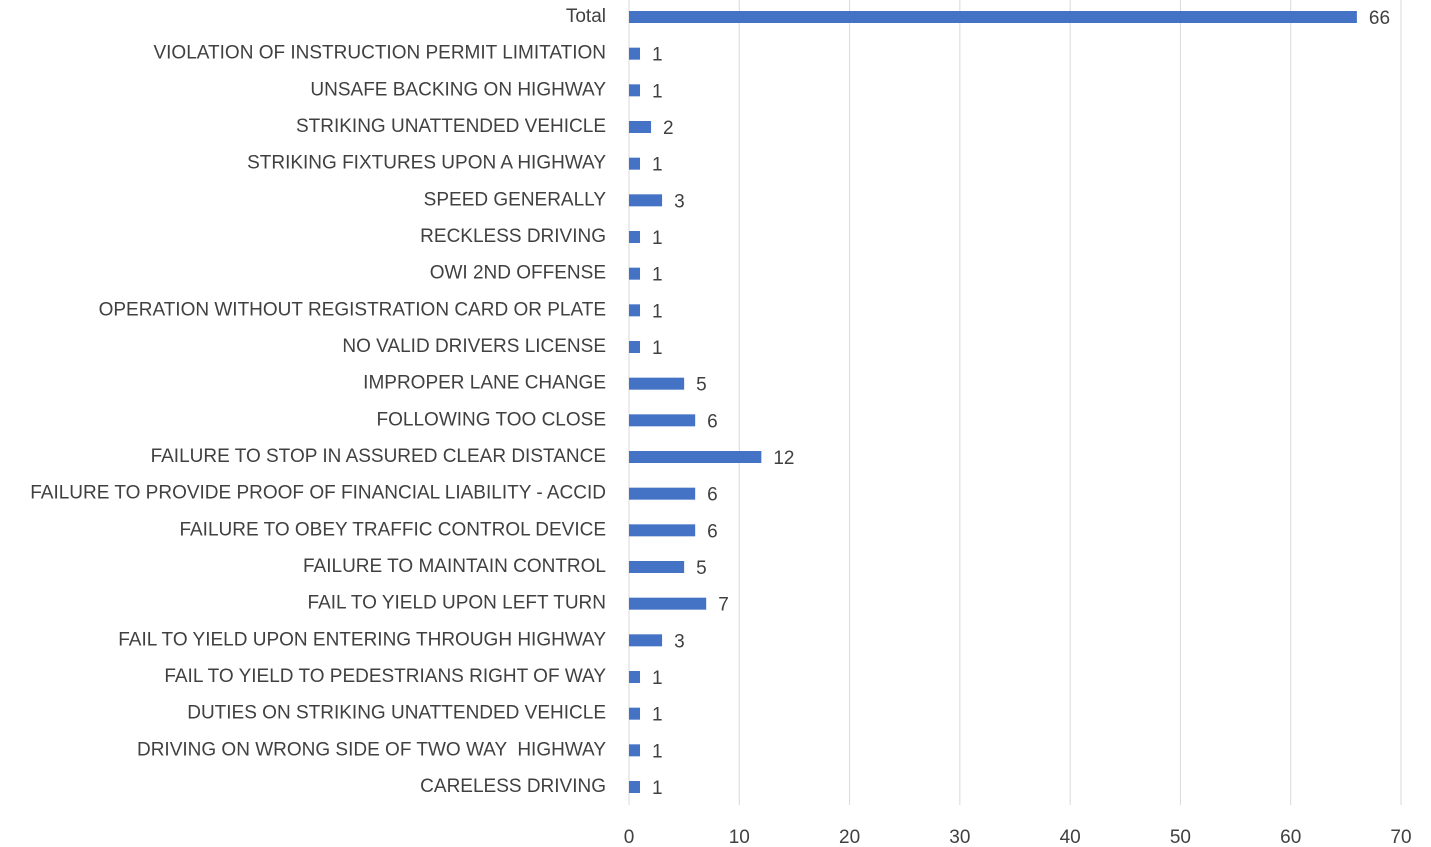 Image resolution: width=1431 pixels, height=847 pixels. I want to click on y-tick-label: Total, so click(586, 16).